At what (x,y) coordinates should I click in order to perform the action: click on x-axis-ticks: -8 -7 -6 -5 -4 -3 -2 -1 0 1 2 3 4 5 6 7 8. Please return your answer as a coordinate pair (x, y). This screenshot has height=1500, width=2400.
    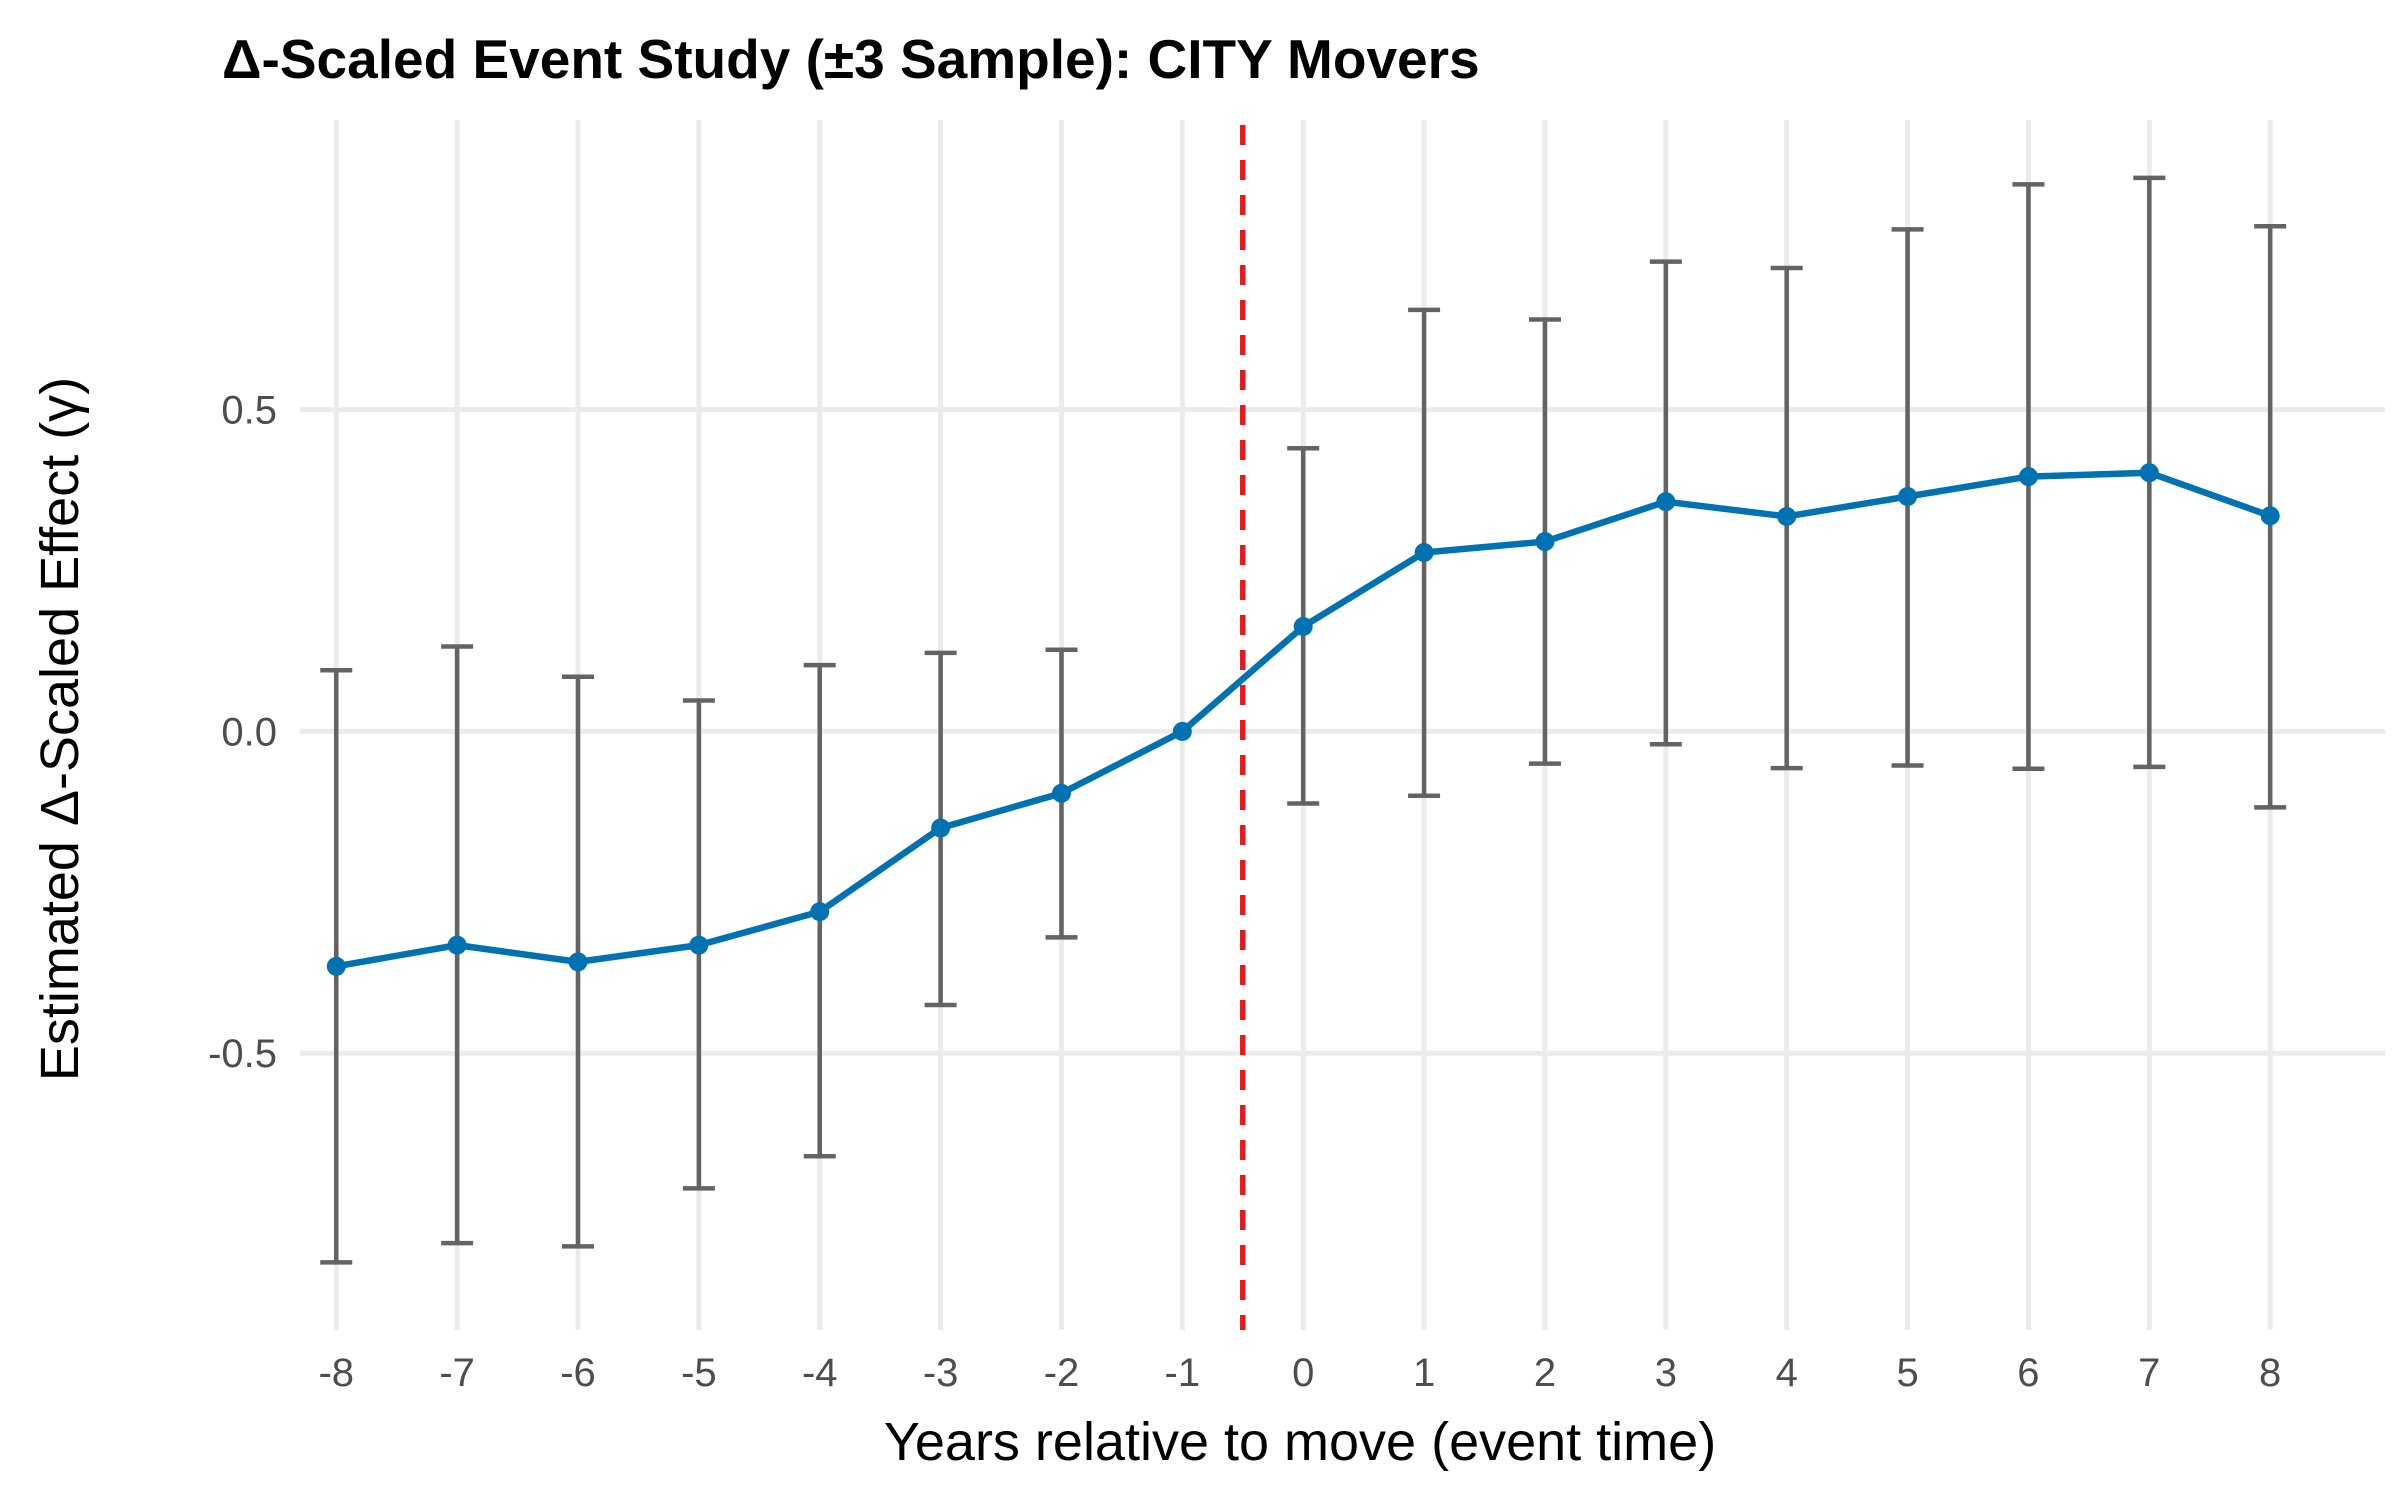
    Looking at the image, I should click on (1299, 1373).